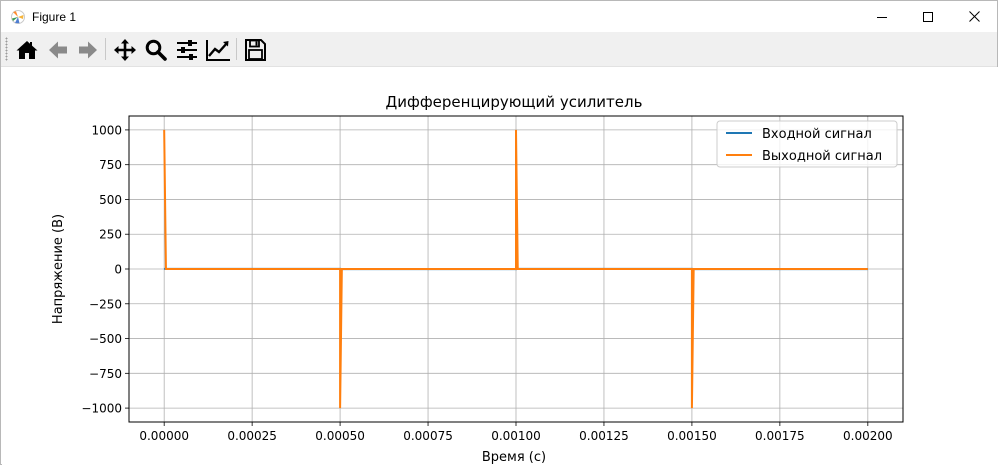  I want to click on maximize-icon, so click(928, 17).